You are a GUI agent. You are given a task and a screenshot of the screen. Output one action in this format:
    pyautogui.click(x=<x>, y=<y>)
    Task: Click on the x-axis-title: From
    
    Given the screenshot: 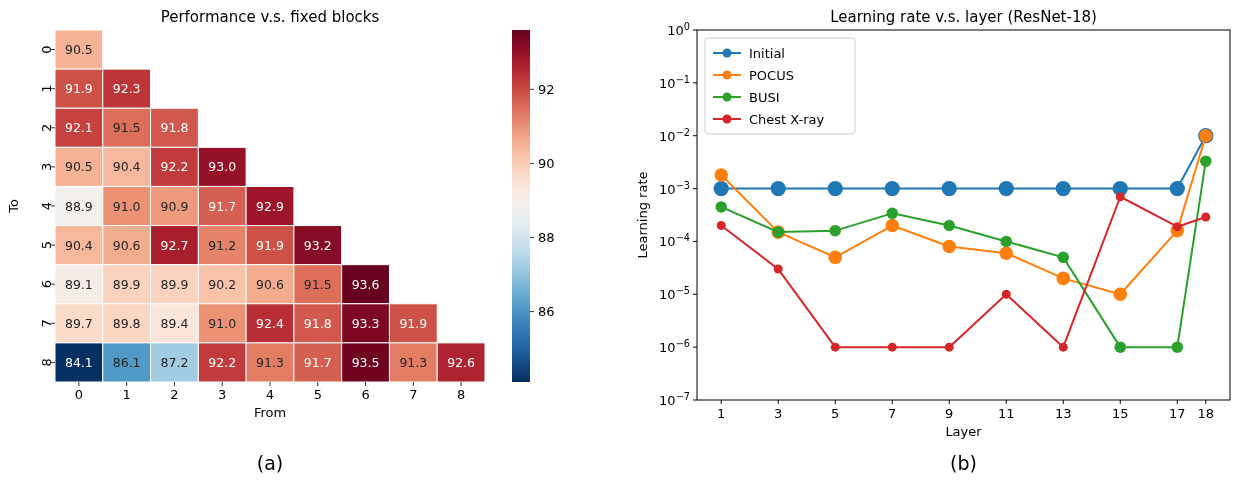 What is the action you would take?
    pyautogui.click(x=270, y=412)
    